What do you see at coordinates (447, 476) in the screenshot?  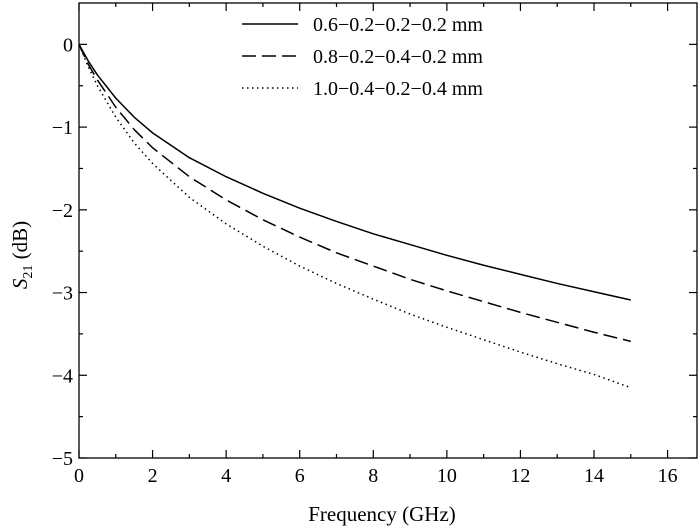 I see `x-tick-label: 10` at bounding box center [447, 476].